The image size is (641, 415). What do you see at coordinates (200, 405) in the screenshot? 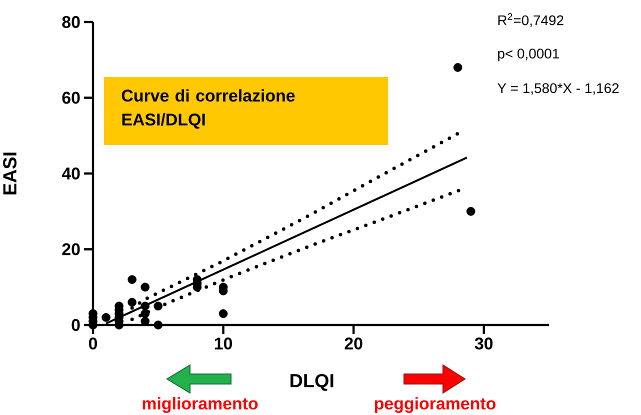
I see `text: miglioramento` at bounding box center [200, 405].